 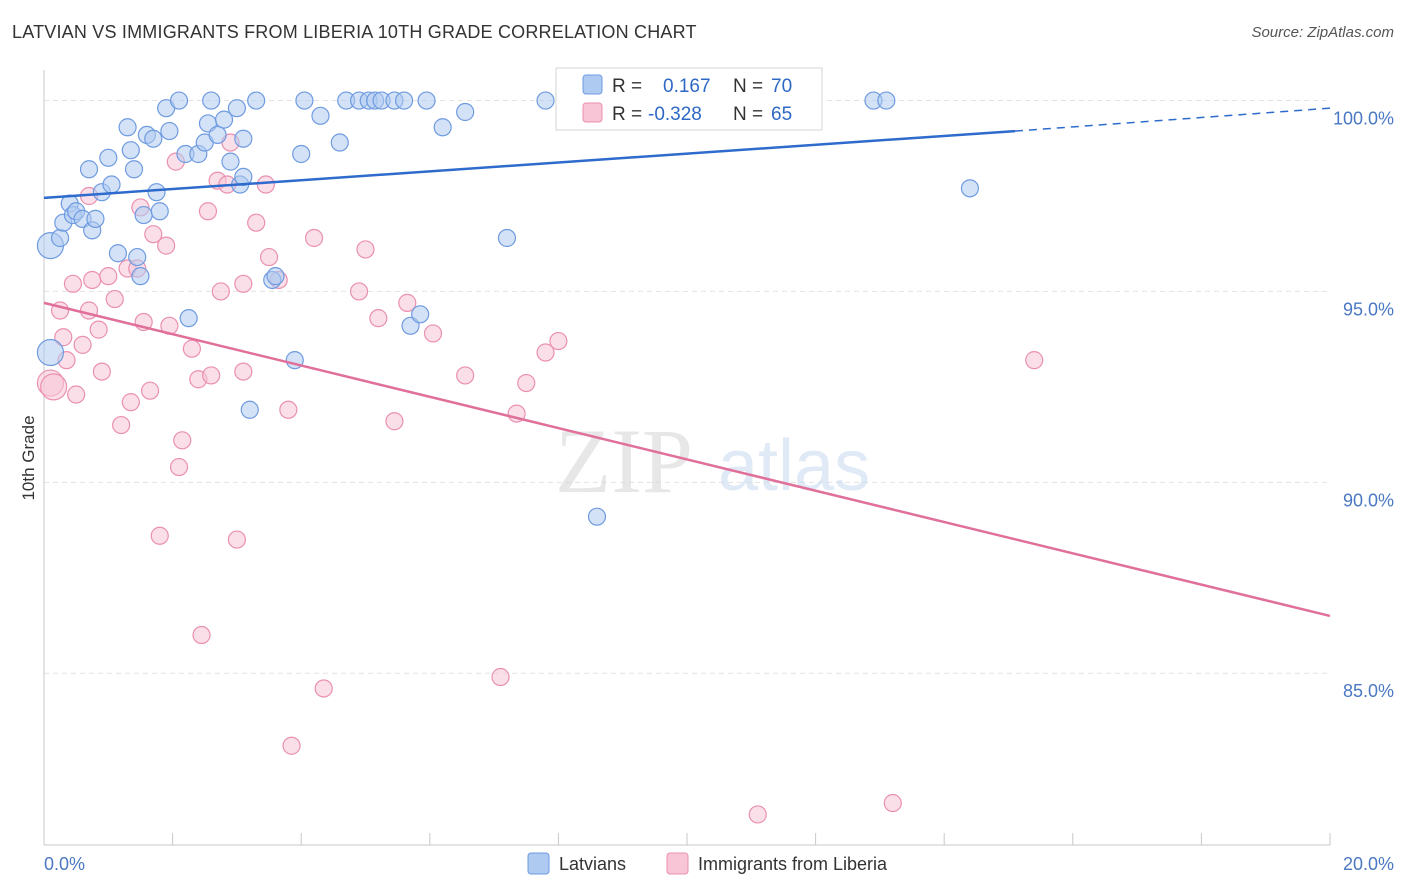 What do you see at coordinates (793, 864) in the screenshot?
I see `bottom-legend-label-liberia: Immigrants from Liberia` at bounding box center [793, 864].